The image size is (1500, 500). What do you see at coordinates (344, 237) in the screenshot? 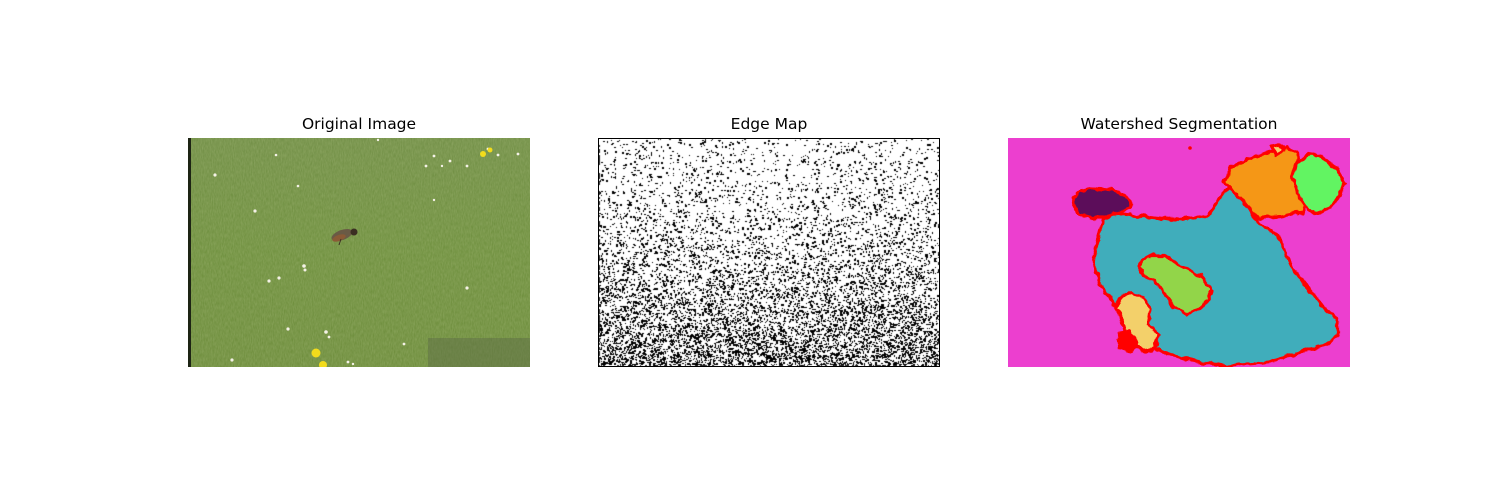
I see `bird` at bounding box center [344, 237].